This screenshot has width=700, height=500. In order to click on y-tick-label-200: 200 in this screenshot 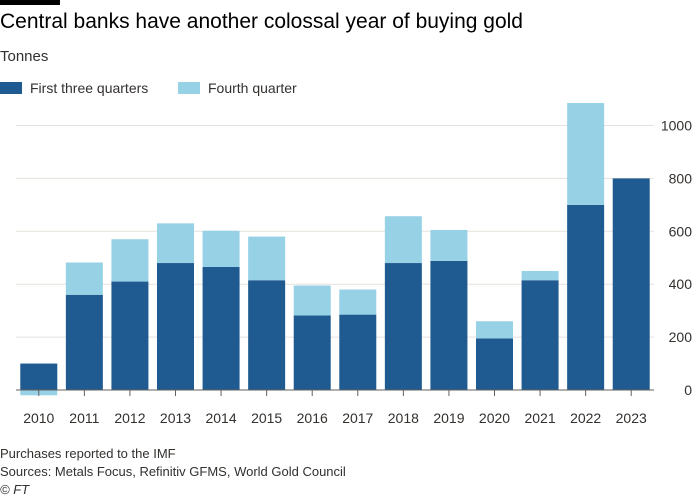, I will do `click(681, 337)`.